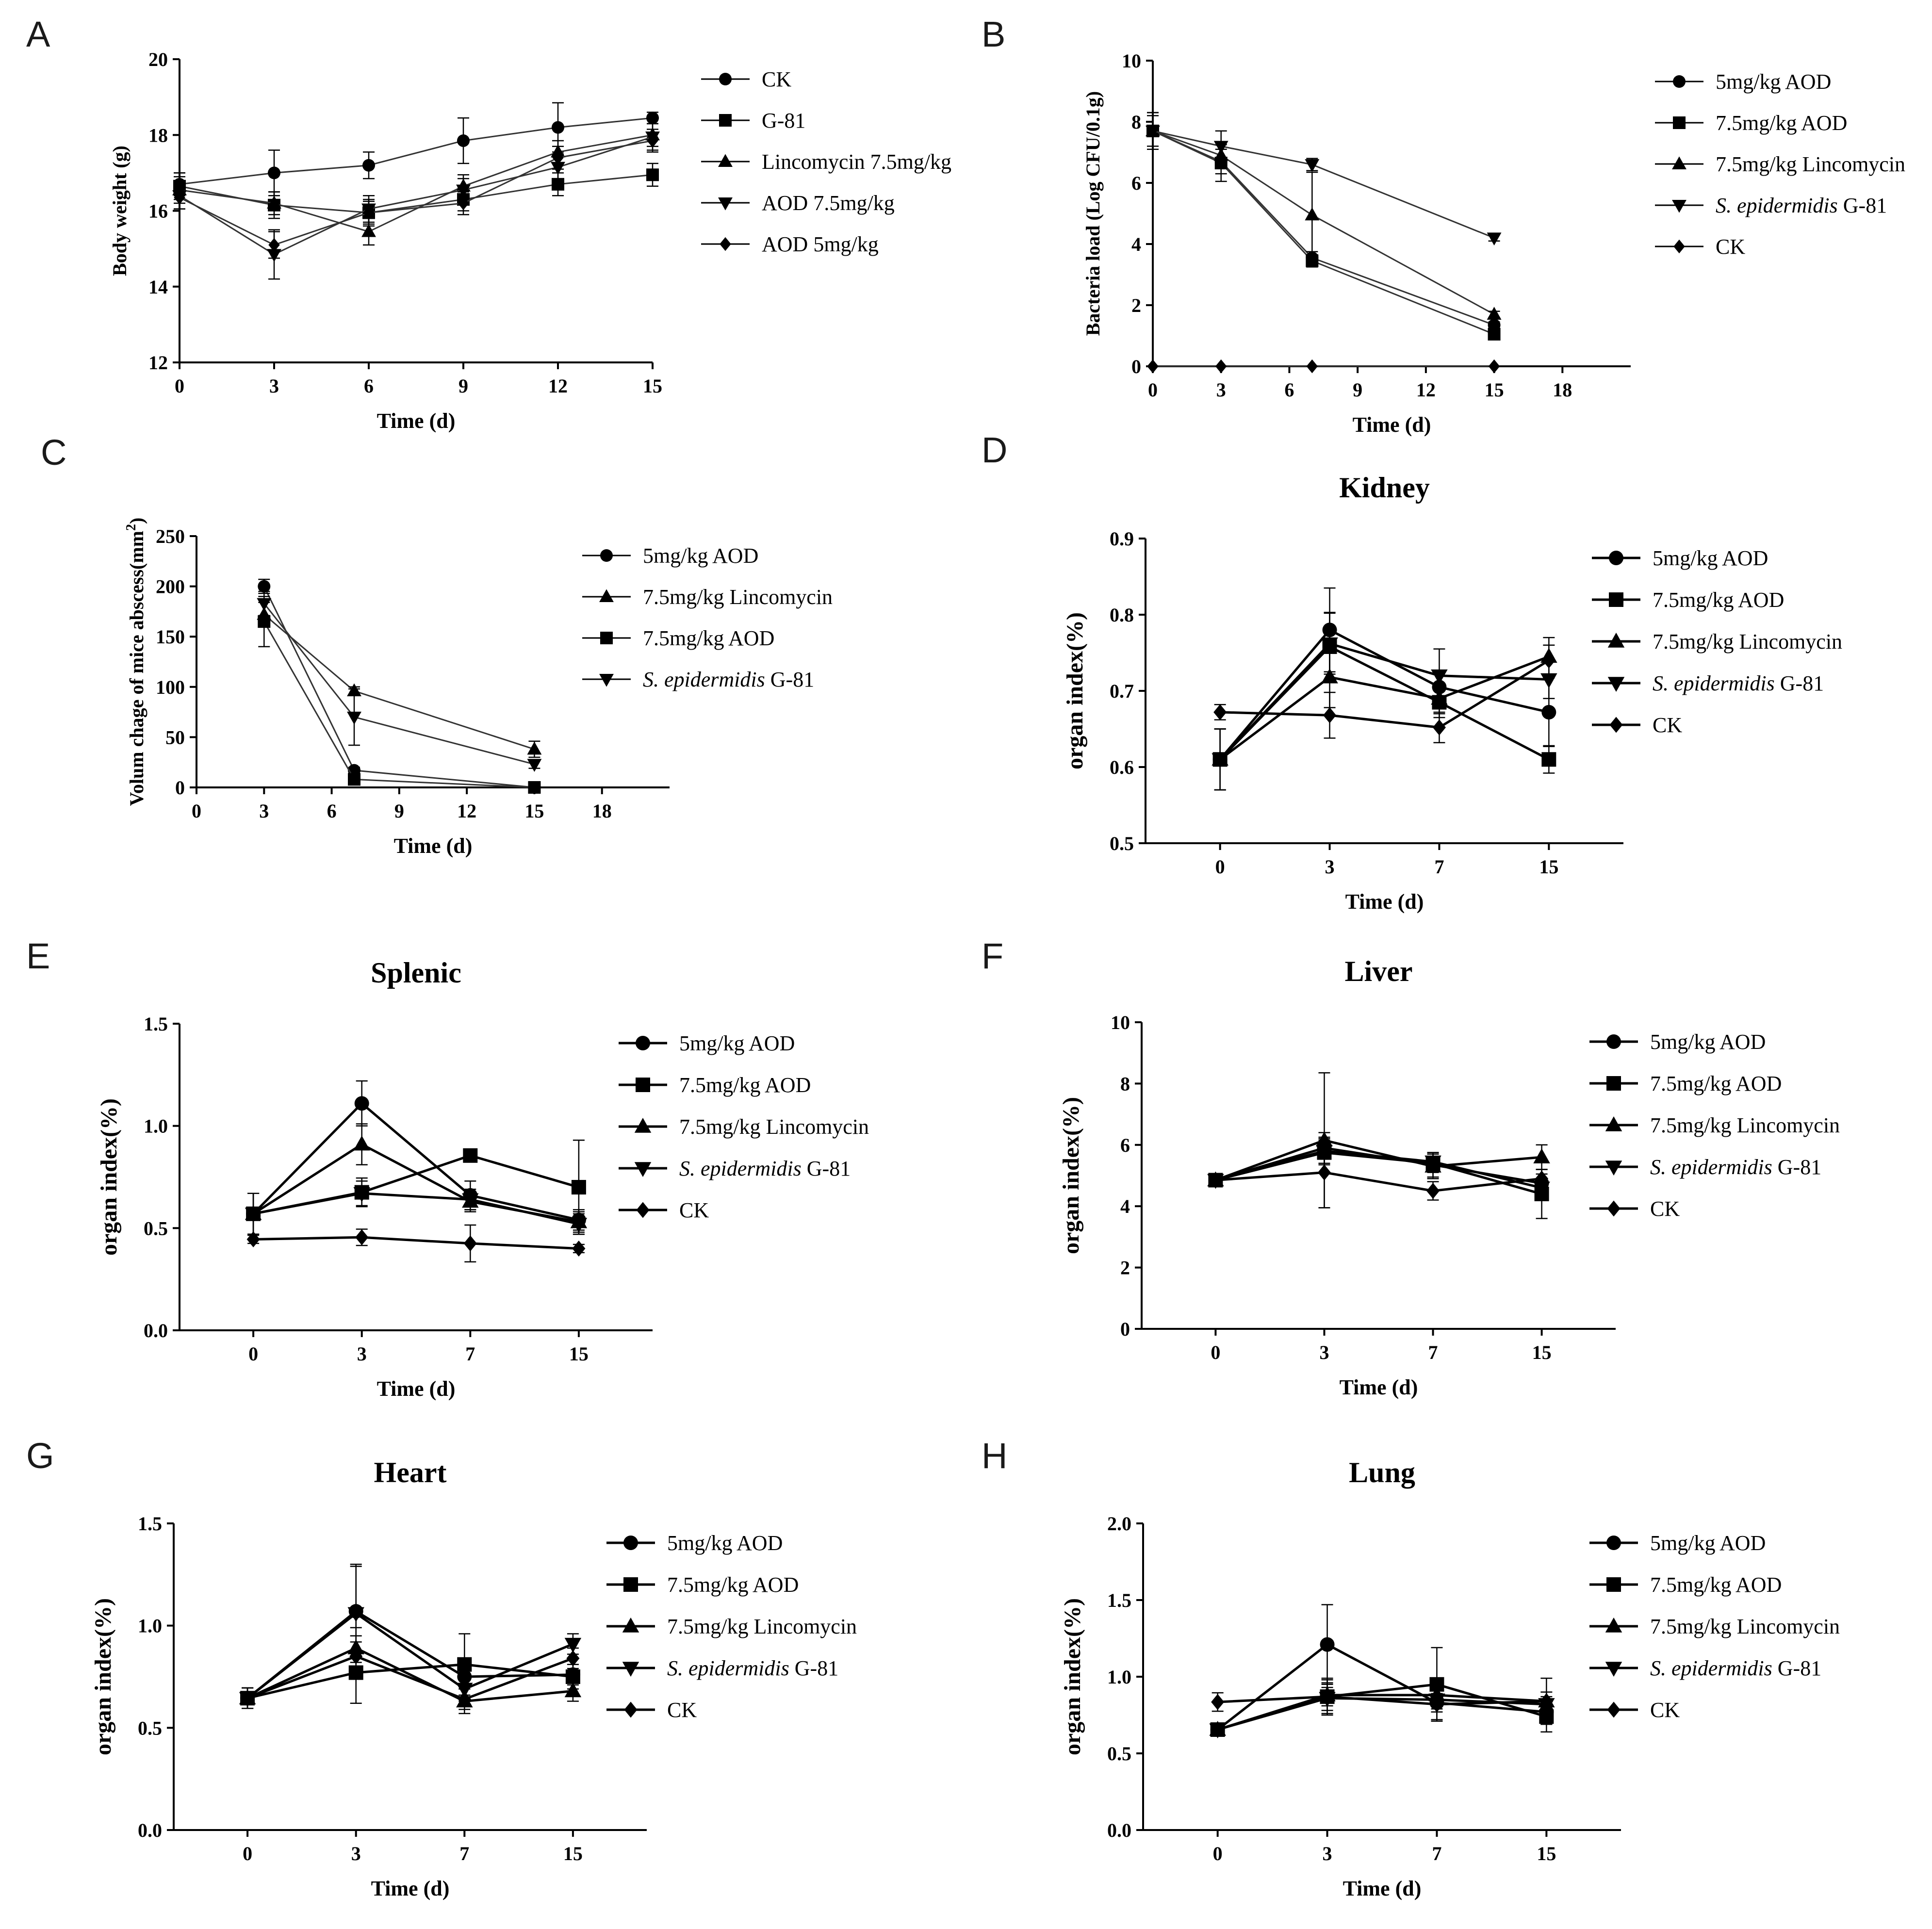 This screenshot has height=1929, width=1932. Describe the element at coordinates (602, 811) in the screenshot. I see `chart-c-x-tick-label: 18` at that location.